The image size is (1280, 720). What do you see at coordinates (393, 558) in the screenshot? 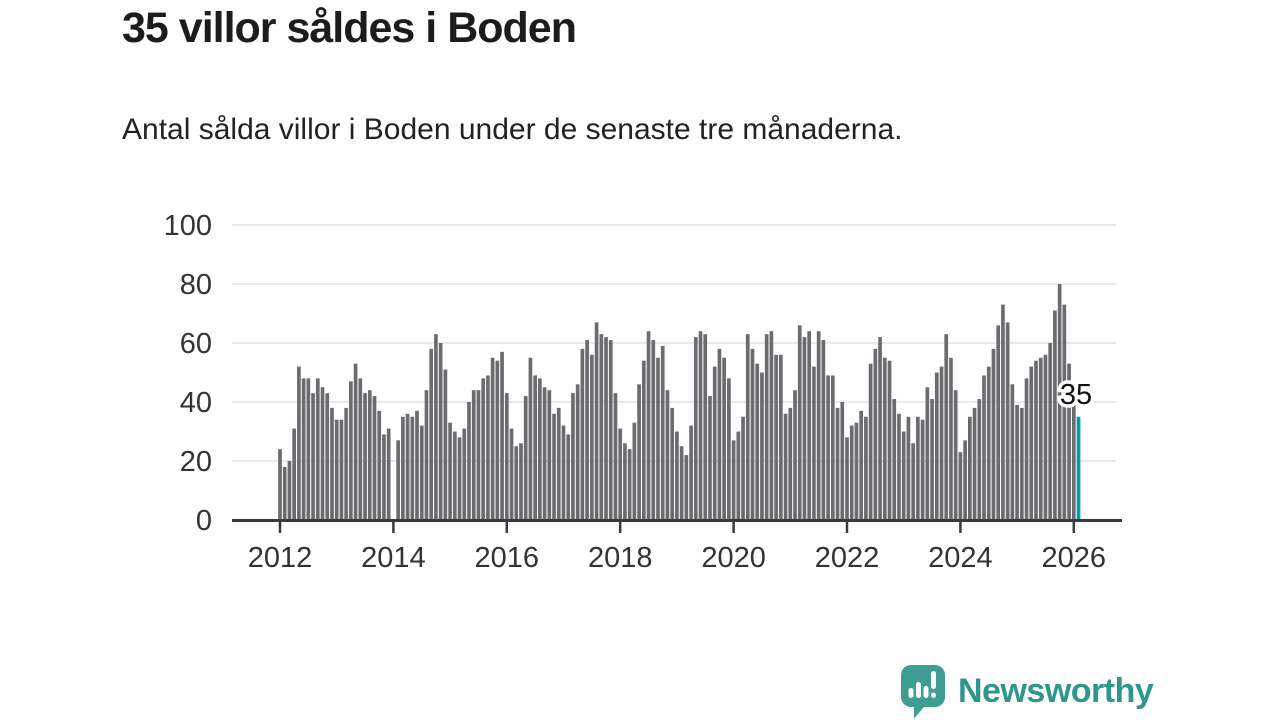
I see `x-axis-tick-label: 2014` at bounding box center [393, 558].